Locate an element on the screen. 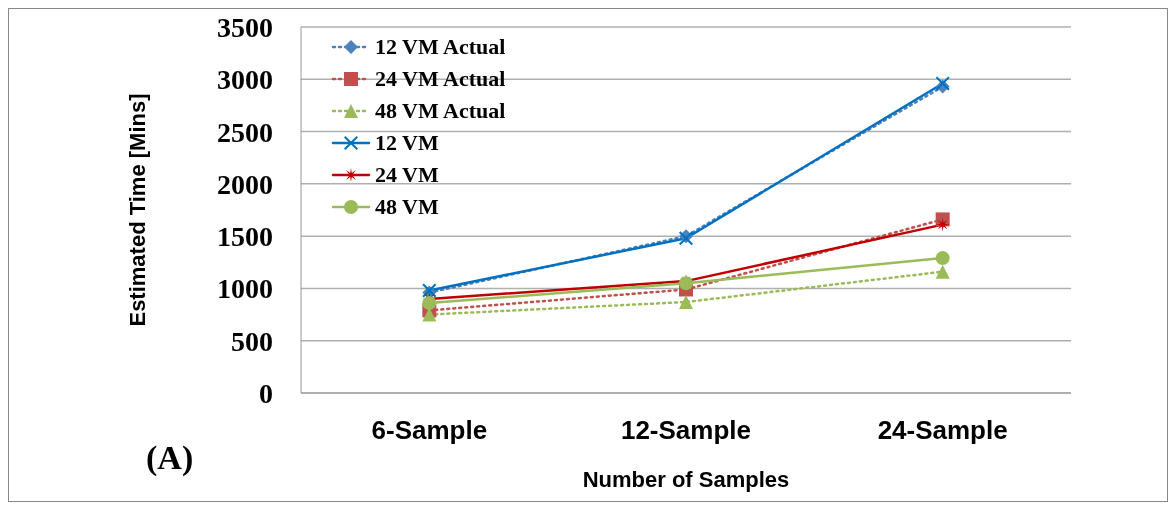 This screenshot has width=1176, height=510. x-axis-title: Number of Samples is located at coordinates (686, 479).